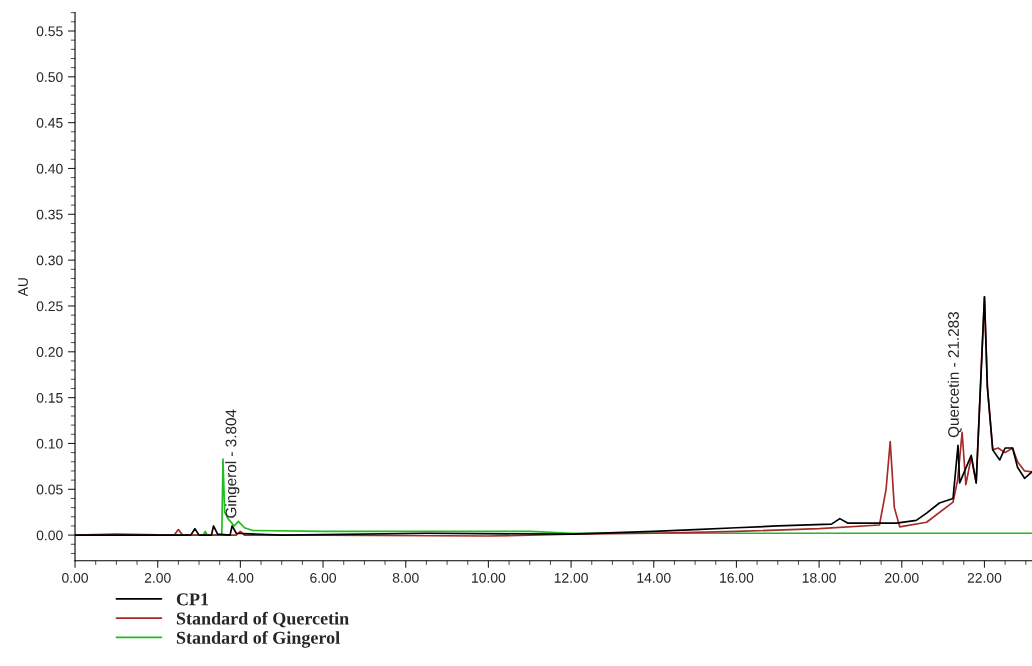 The width and height of the screenshot is (1032, 666). Describe the element at coordinates (232, 463) in the screenshot. I see `annotation: Gingerol - 3.804` at that location.